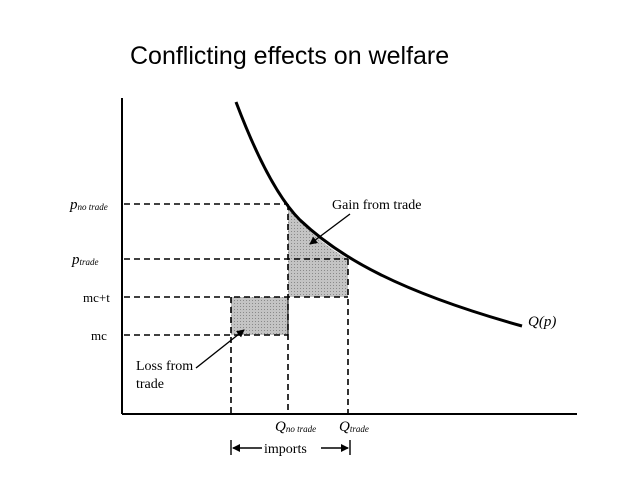  I want to click on label-p-no-trade: pno trade, so click(88, 205).